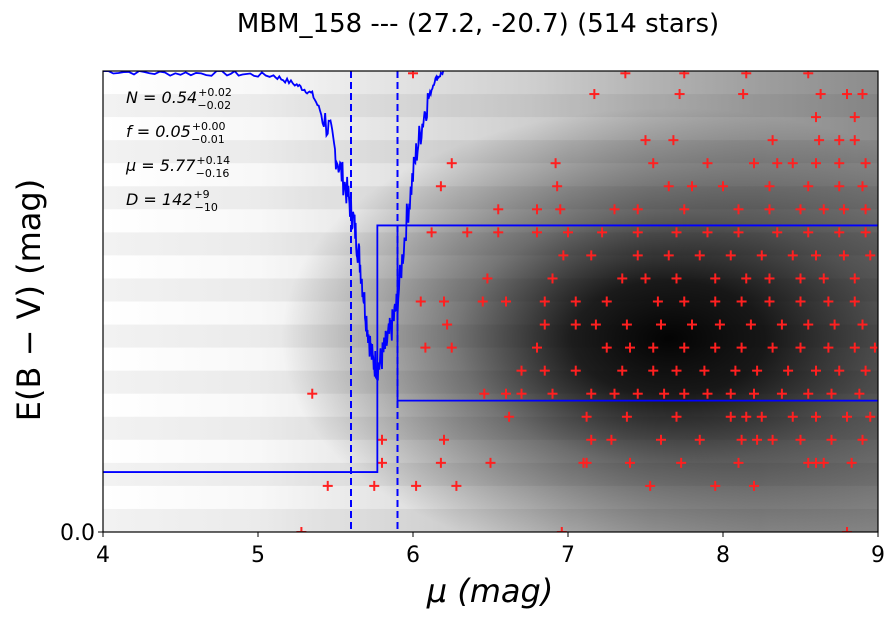 This screenshot has height=619, width=895. Describe the element at coordinates (176, 133) in the screenshot. I see `fit-annotation: f = 0.05+0.00 −0.01` at that location.